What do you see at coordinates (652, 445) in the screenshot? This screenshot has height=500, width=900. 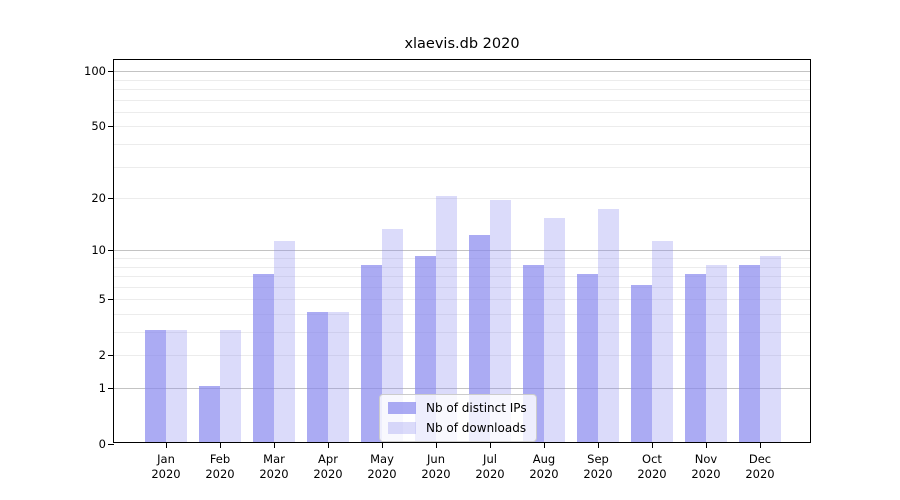 I see `x-tick-oct` at bounding box center [652, 445].